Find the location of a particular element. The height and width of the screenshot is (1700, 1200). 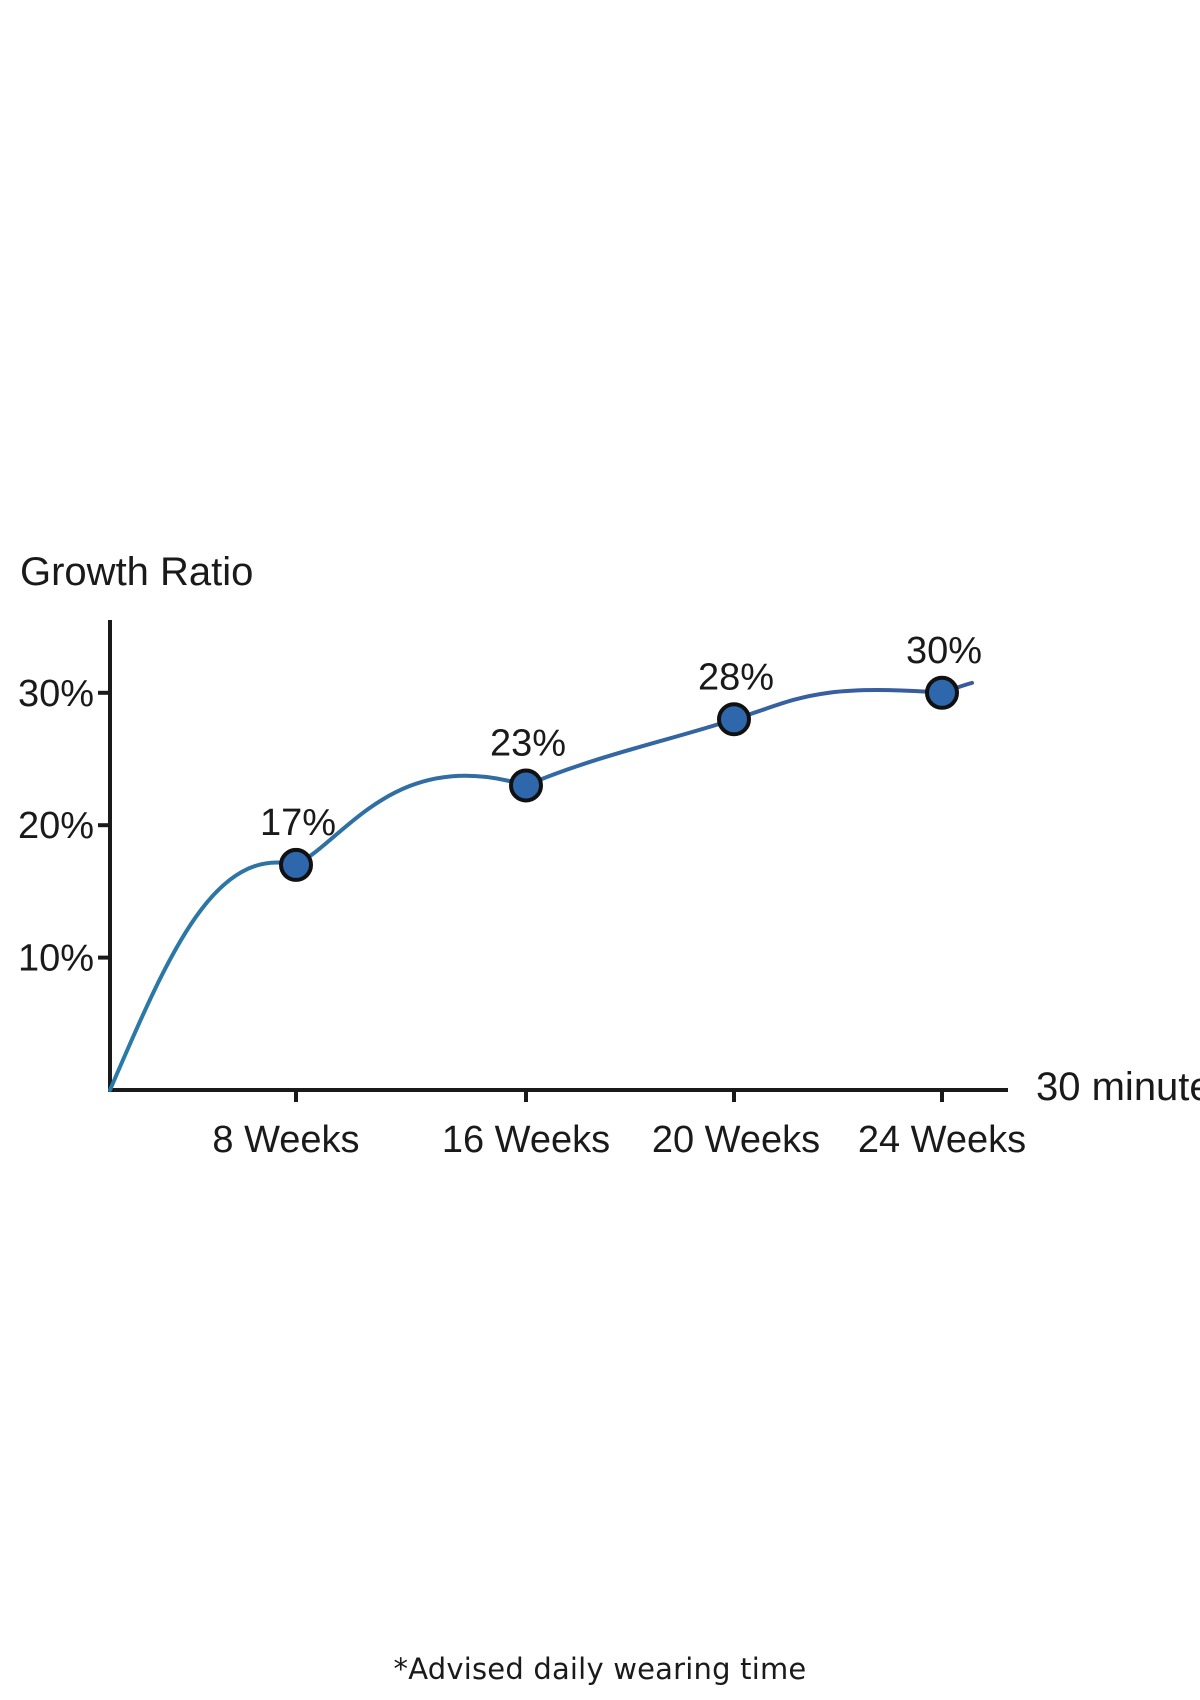

x-axis-label: 30 minutes is located at coordinates (1118, 1087).